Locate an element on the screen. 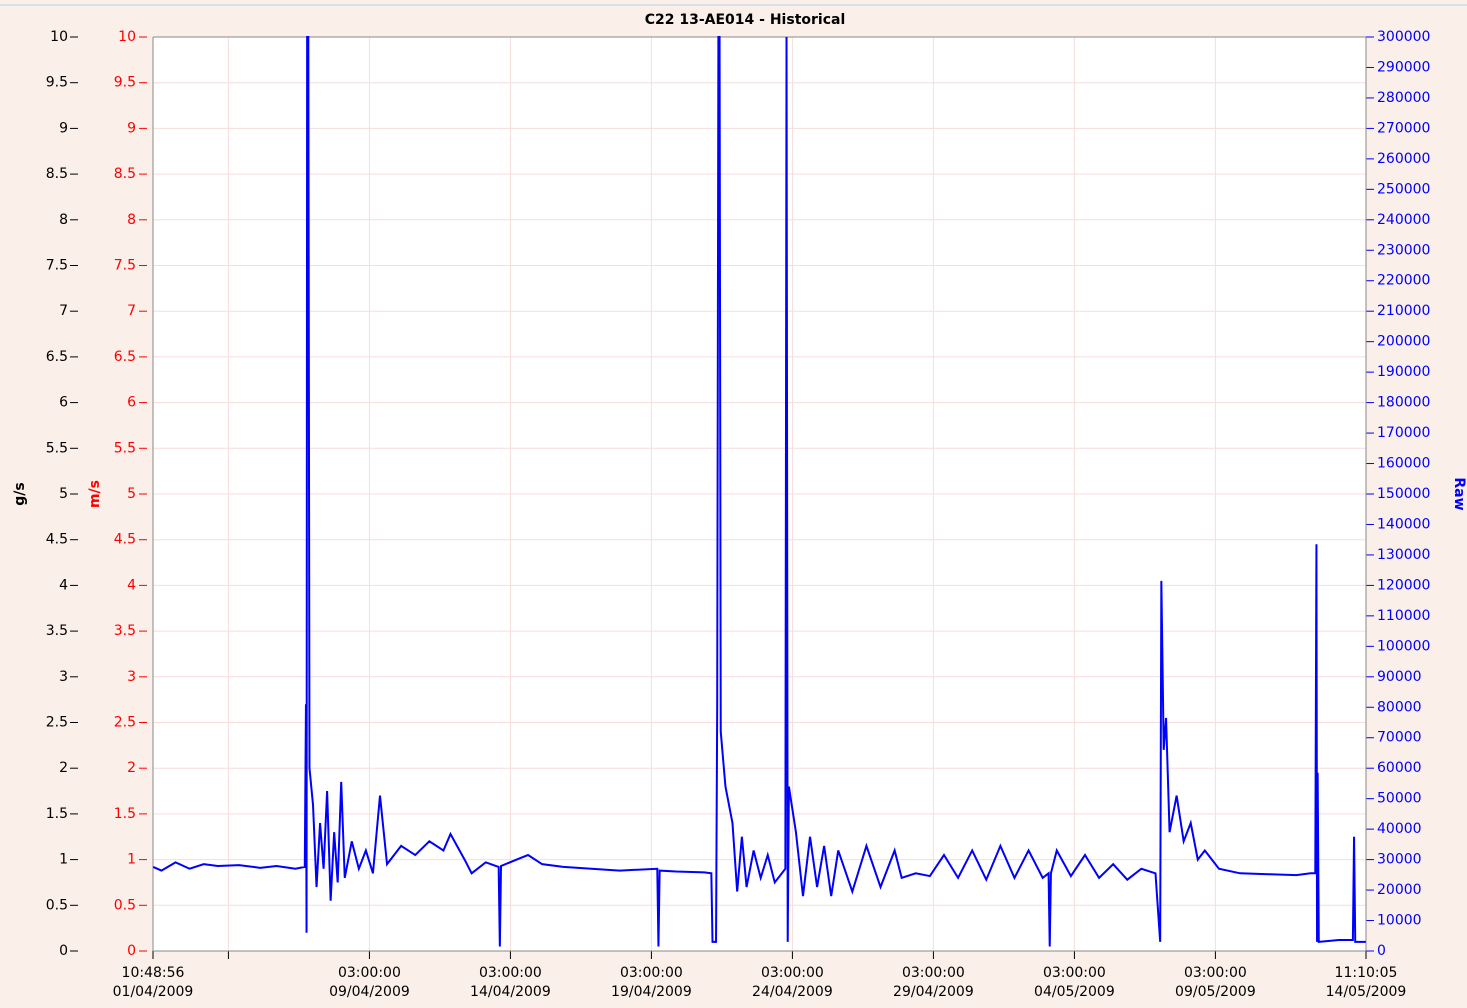  y-tick-label: 180000 is located at coordinates (1403, 403).